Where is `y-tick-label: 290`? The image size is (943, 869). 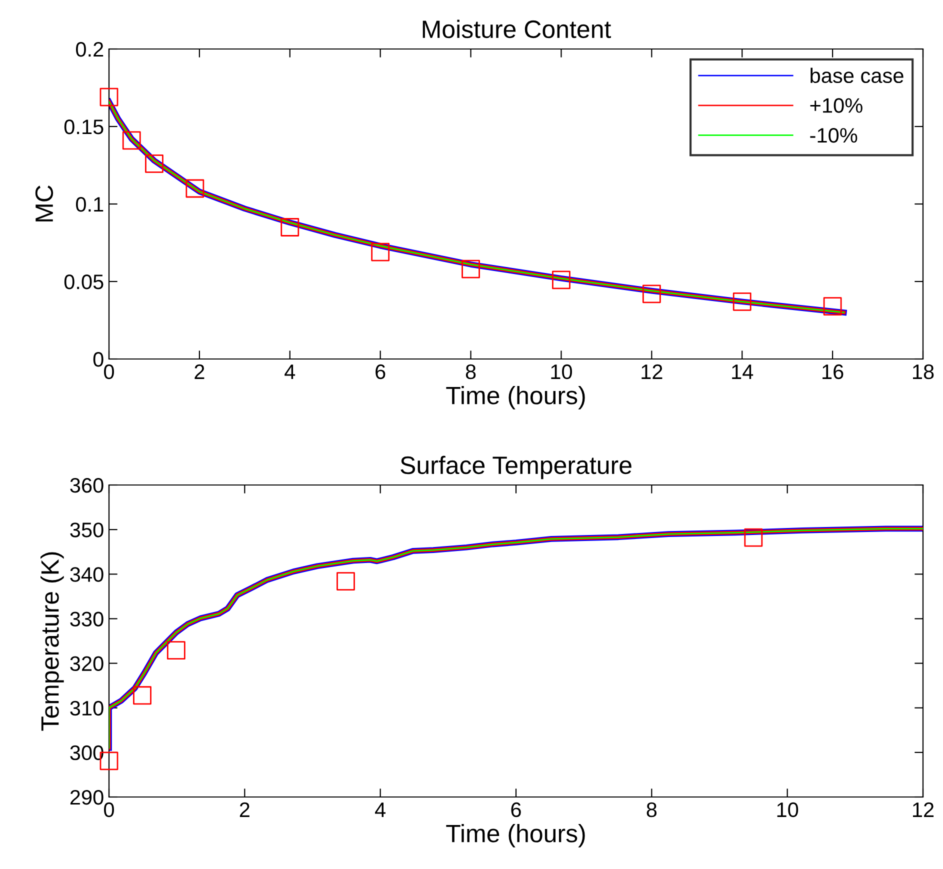 y-tick-label: 290 is located at coordinates (87, 797).